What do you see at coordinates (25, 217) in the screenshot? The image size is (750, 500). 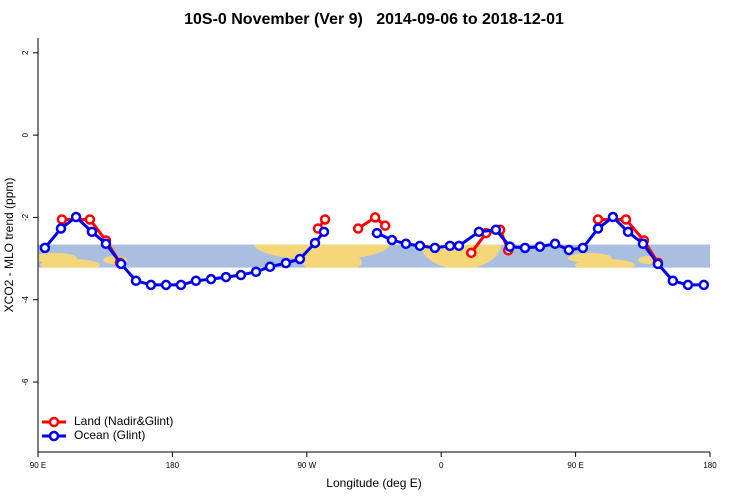 I see `y-tick-label: -2` at bounding box center [25, 217].